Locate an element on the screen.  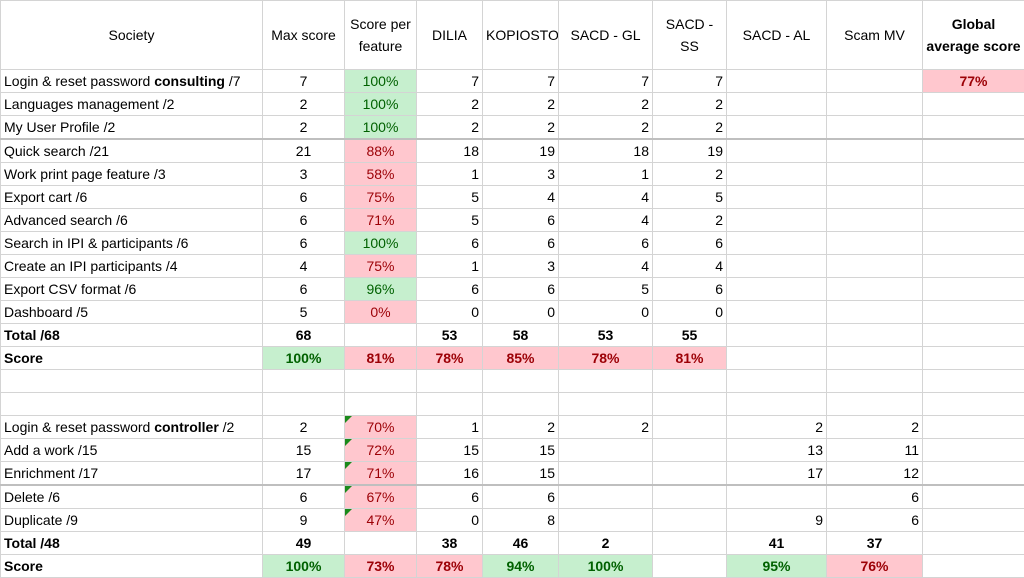
dilia-cell: 7 is located at coordinates (450, 81).